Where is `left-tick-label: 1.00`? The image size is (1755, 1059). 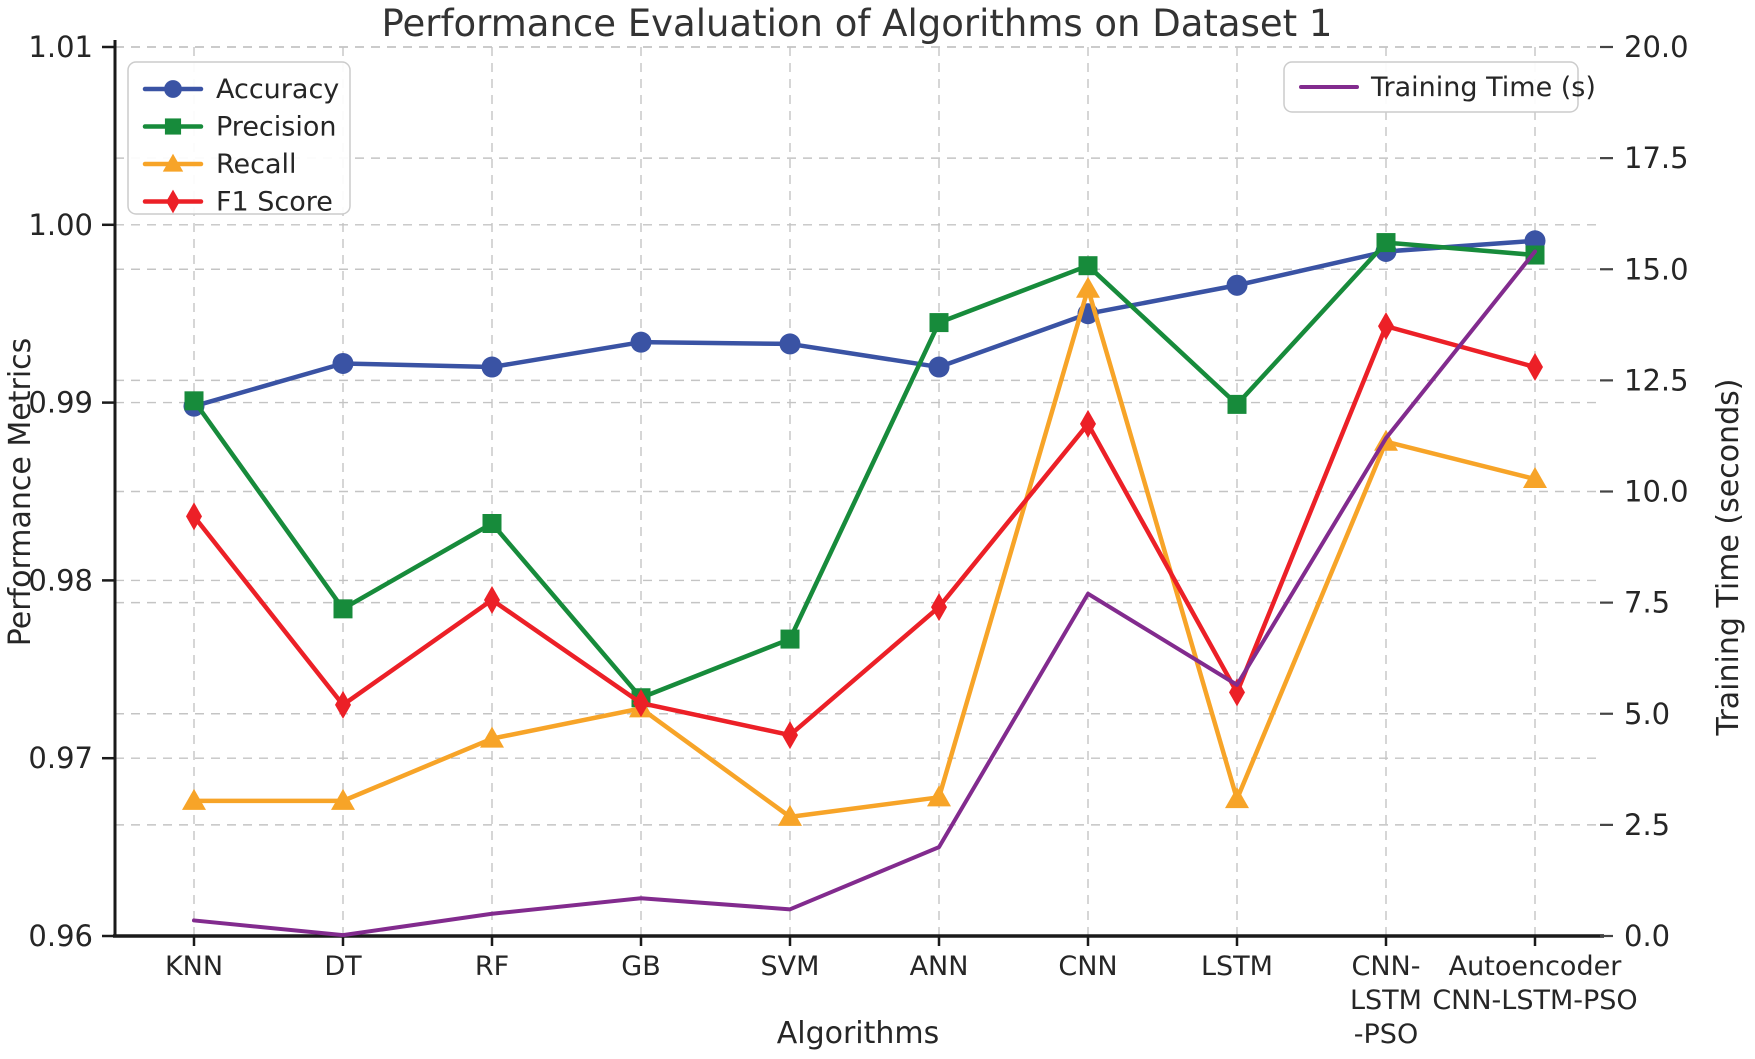
left-tick-label: 1.00 is located at coordinates (60, 225).